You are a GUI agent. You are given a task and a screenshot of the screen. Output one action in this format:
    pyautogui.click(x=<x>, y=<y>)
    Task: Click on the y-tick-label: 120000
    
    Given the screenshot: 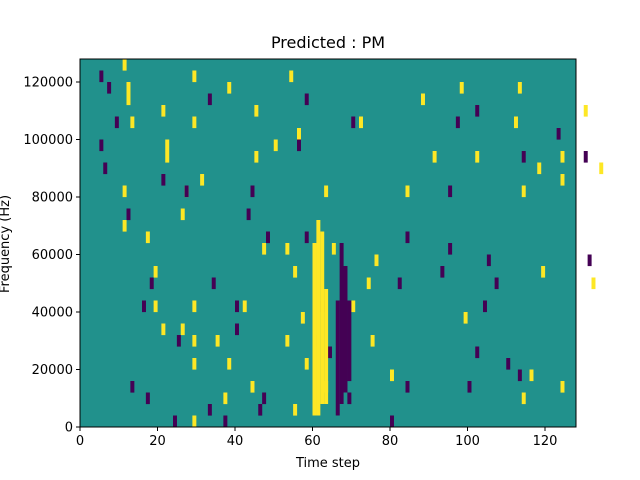 What is the action you would take?
    pyautogui.click(x=48, y=83)
    